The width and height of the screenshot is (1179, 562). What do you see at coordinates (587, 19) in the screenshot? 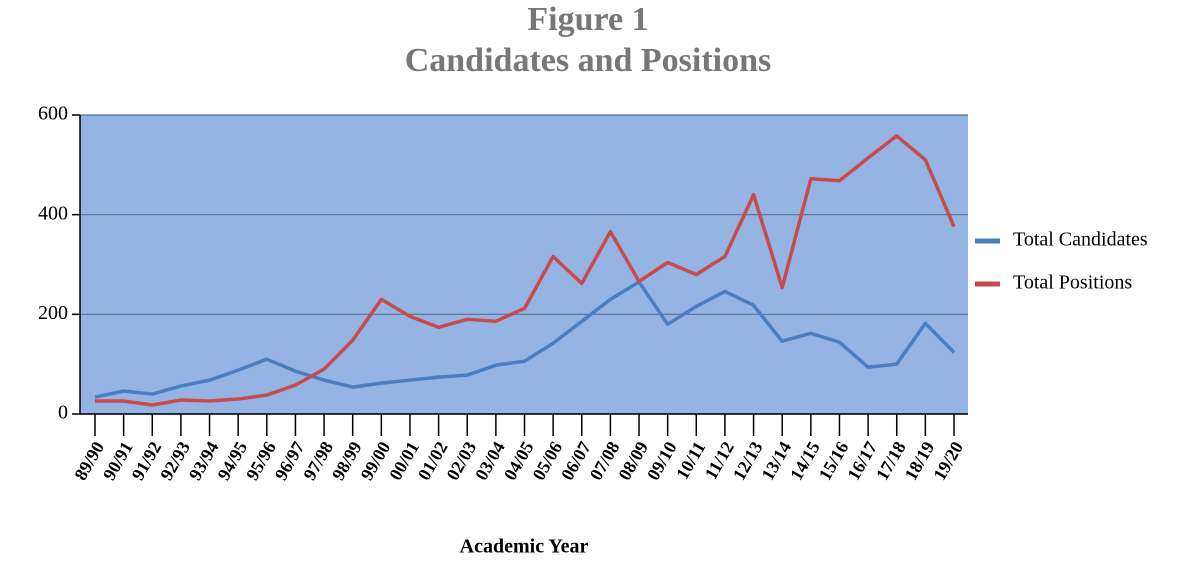
I see `chart-title: Figure 1` at bounding box center [587, 19].